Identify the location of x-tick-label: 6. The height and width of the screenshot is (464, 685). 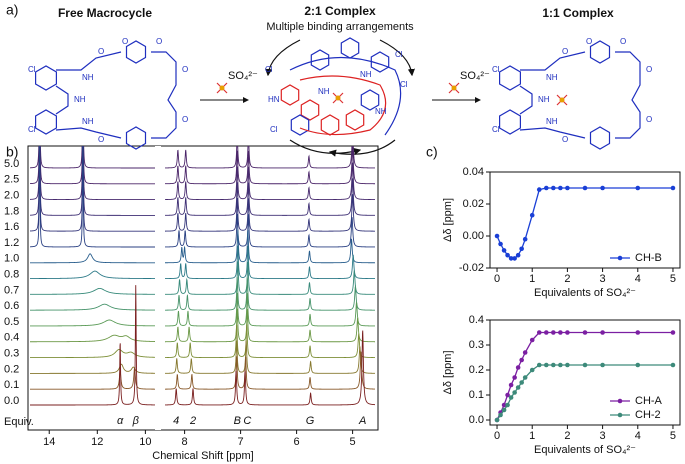
(297, 442).